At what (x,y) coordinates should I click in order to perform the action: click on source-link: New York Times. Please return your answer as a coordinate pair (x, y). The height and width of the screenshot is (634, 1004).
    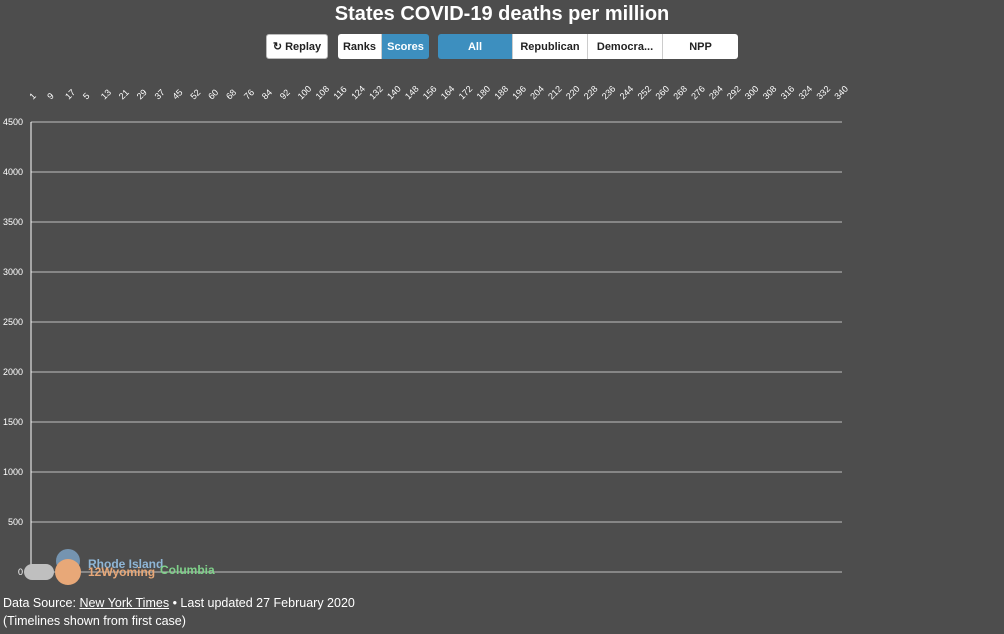
    Looking at the image, I should click on (124, 603).